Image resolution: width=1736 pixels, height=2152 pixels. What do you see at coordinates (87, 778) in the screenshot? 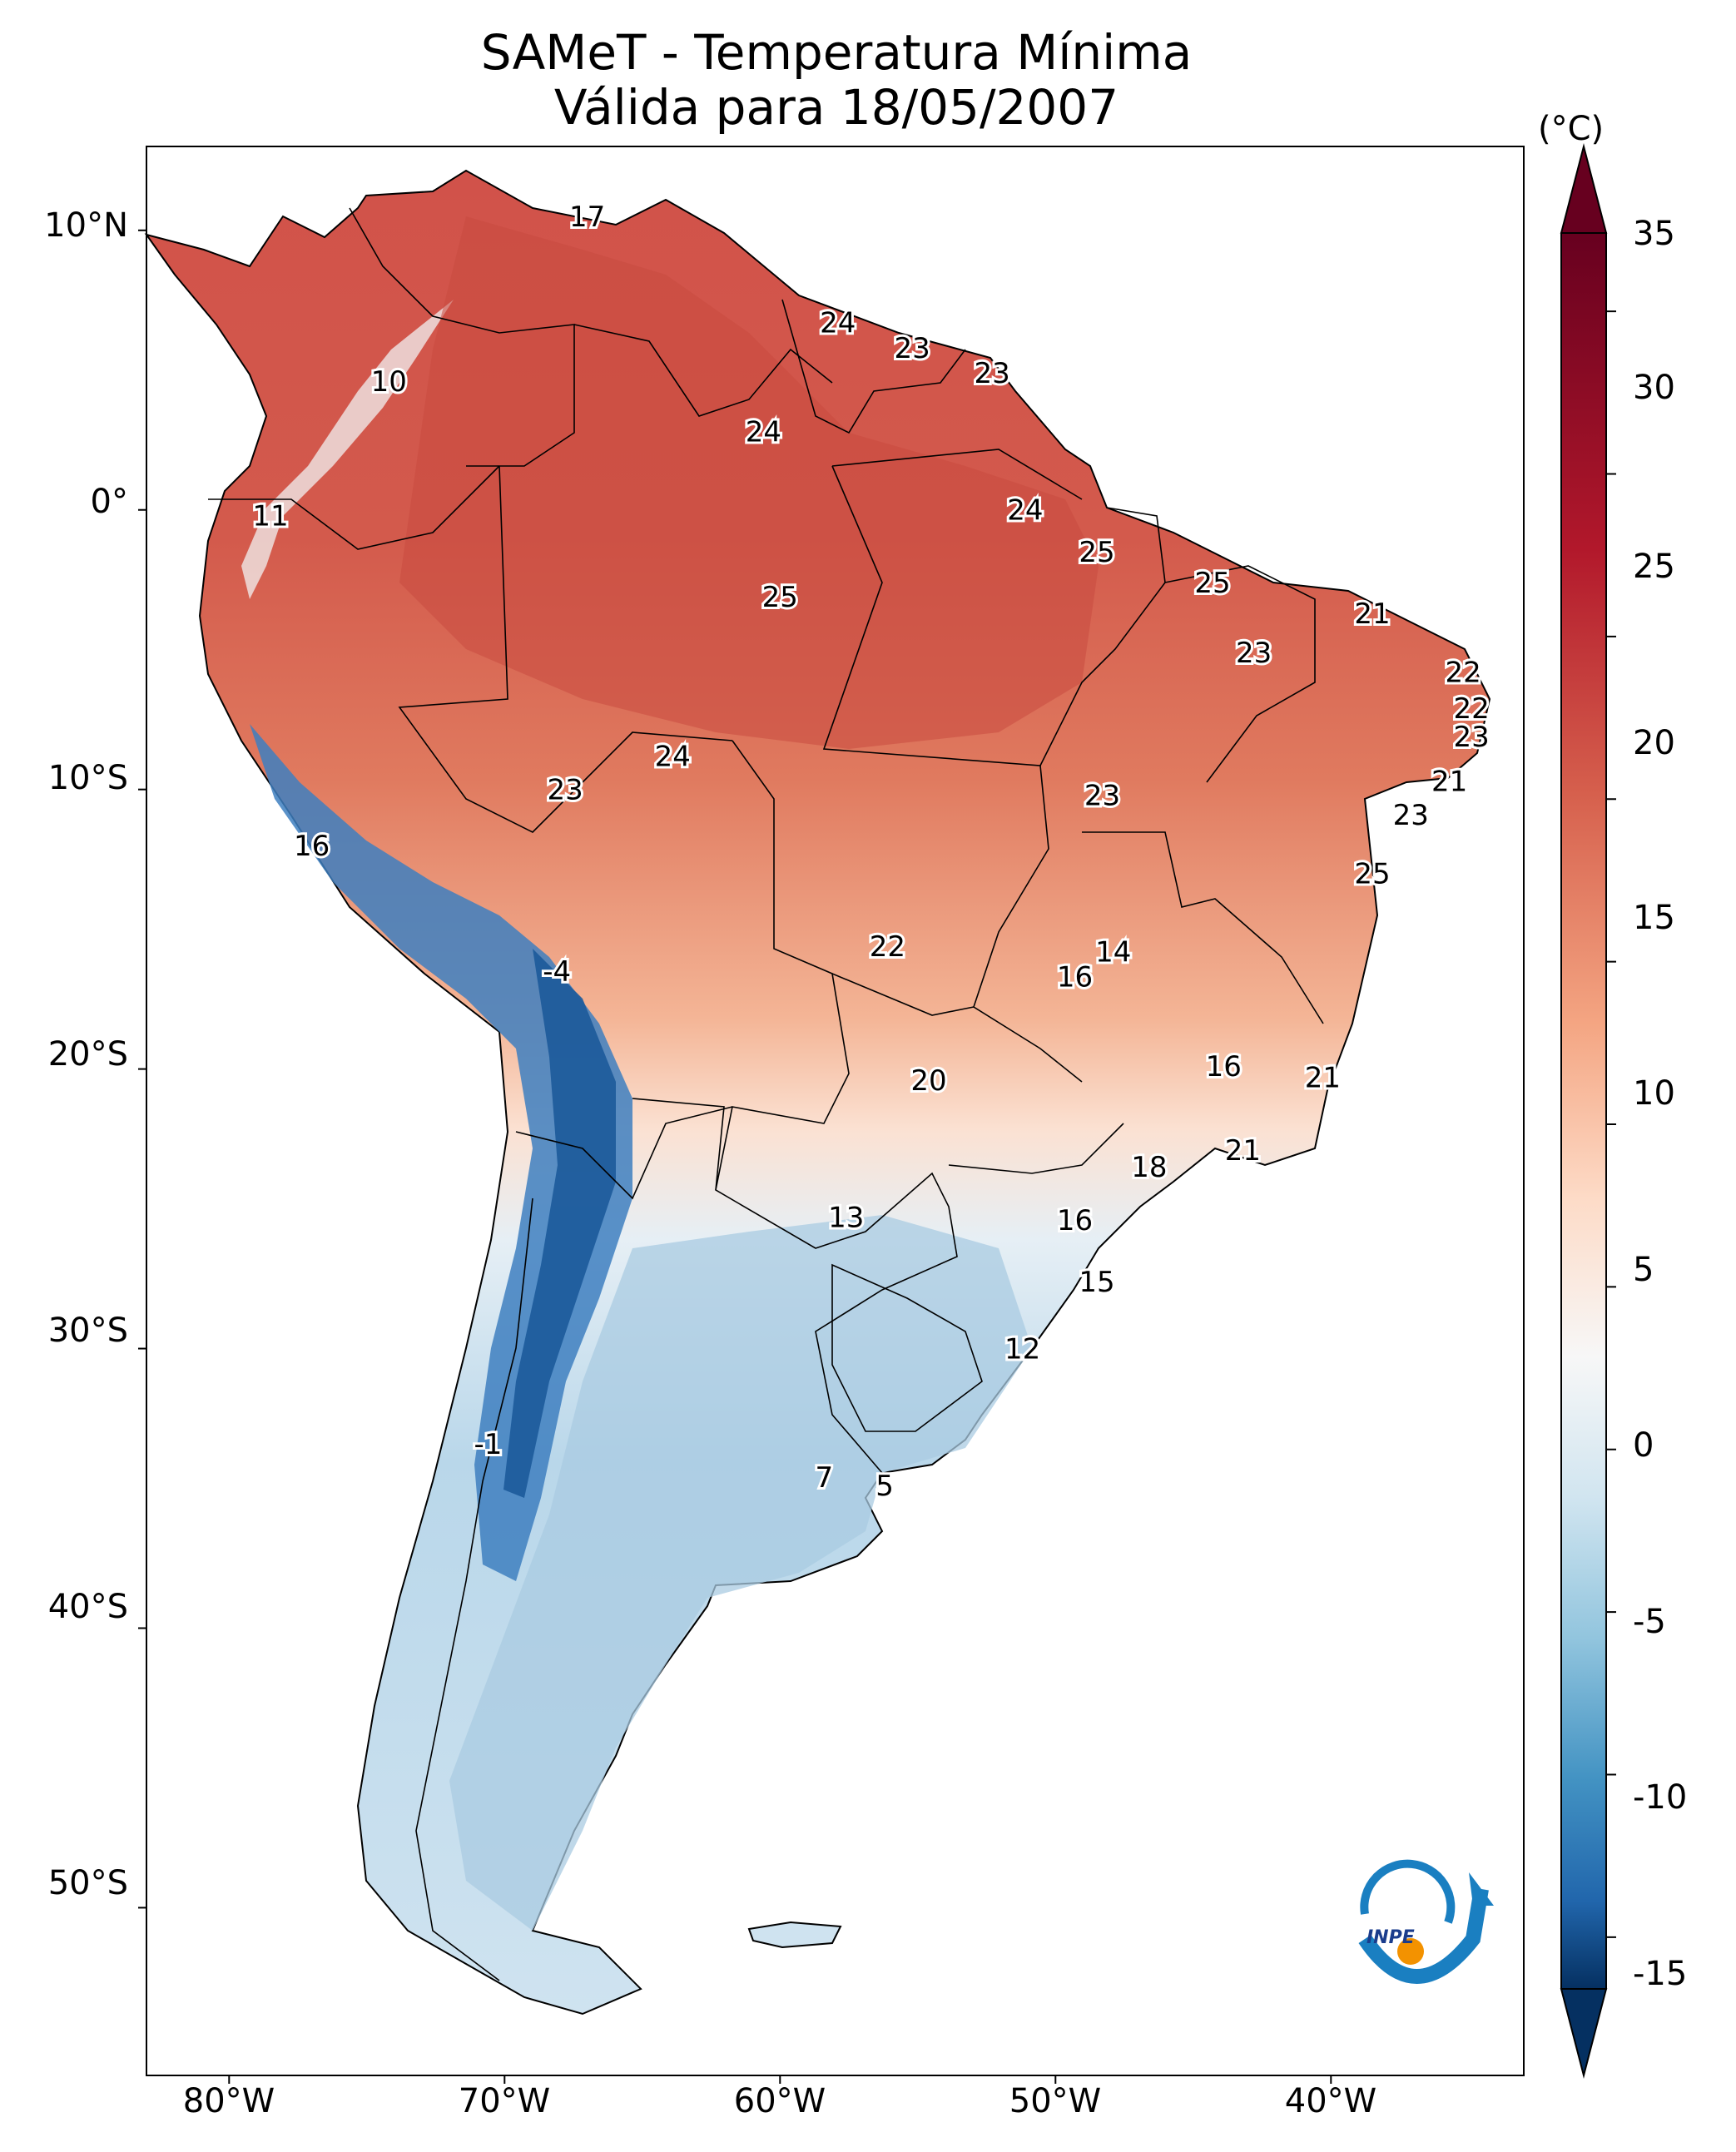
I see `lat-label-10s: 10°S` at bounding box center [87, 778].